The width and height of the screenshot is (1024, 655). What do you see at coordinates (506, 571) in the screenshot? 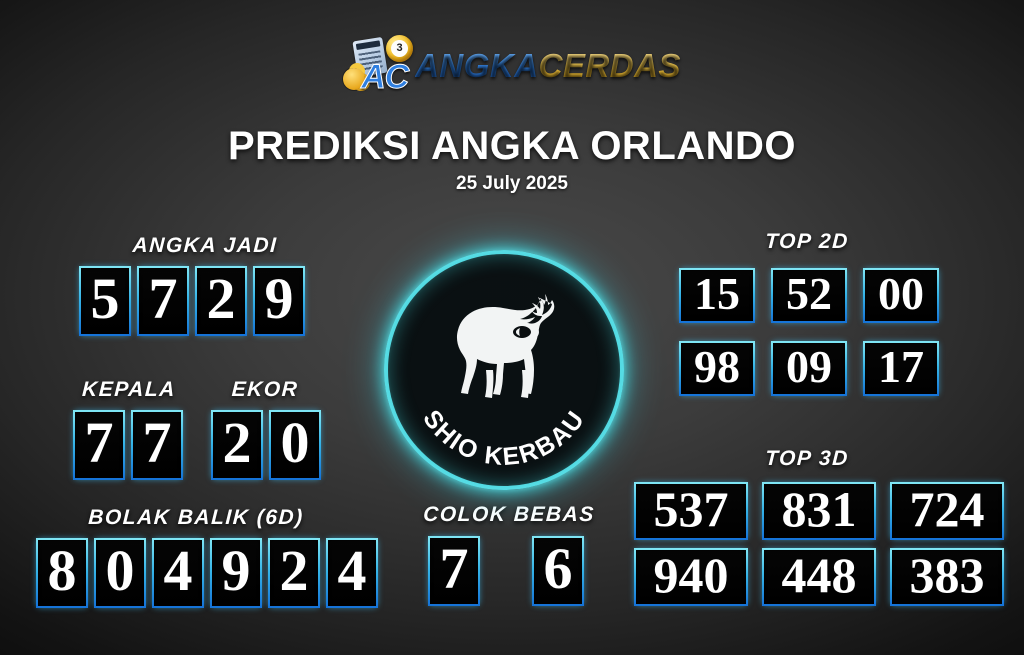
I see `colok-bebas-digits: 7 6` at bounding box center [506, 571].